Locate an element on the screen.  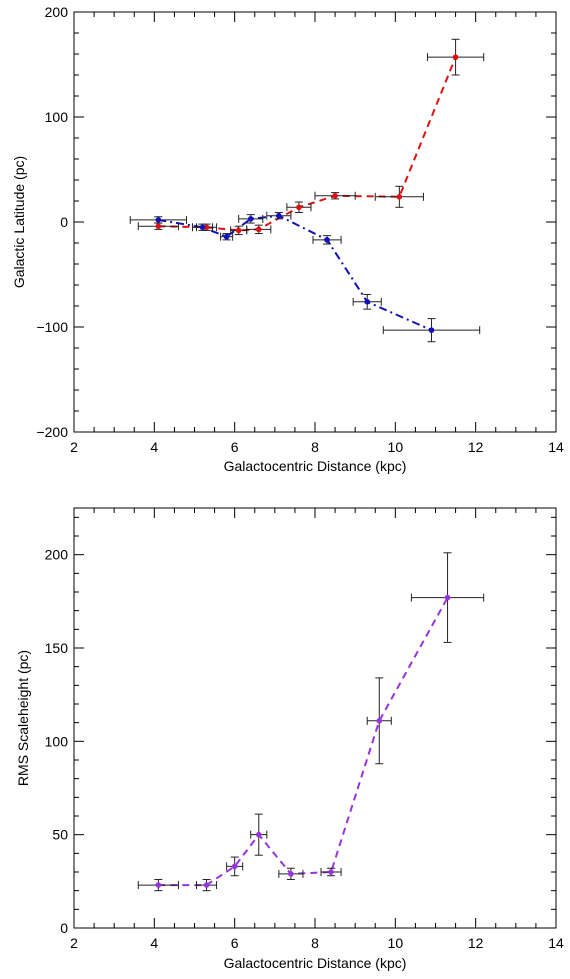
latitude-x-tick-label: 12 is located at coordinates (476, 447).